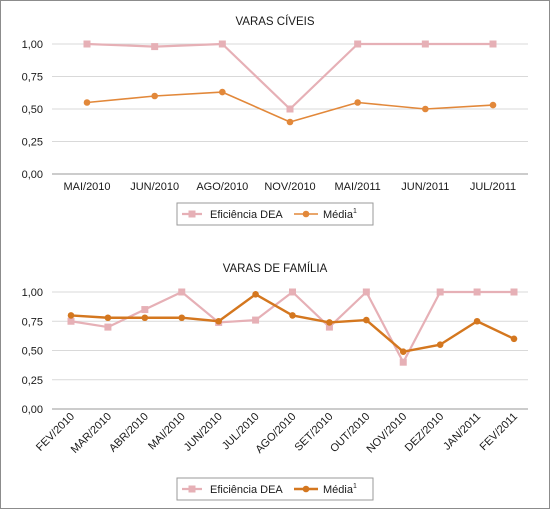 Image resolution: width=550 pixels, height=509 pixels. I want to click on x-tick-label: JUN/2011, so click(425, 187).